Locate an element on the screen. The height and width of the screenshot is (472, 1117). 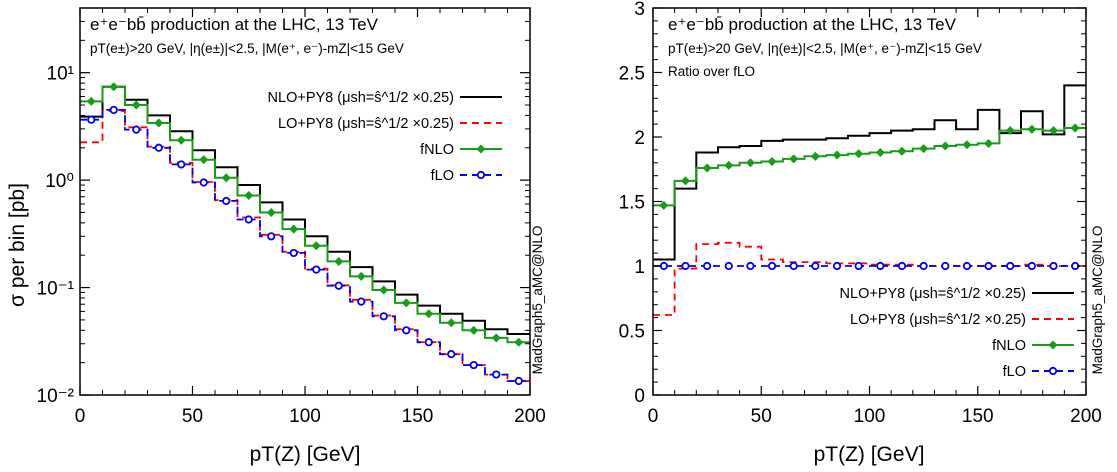
r-series-1-line is located at coordinates (869, 278).